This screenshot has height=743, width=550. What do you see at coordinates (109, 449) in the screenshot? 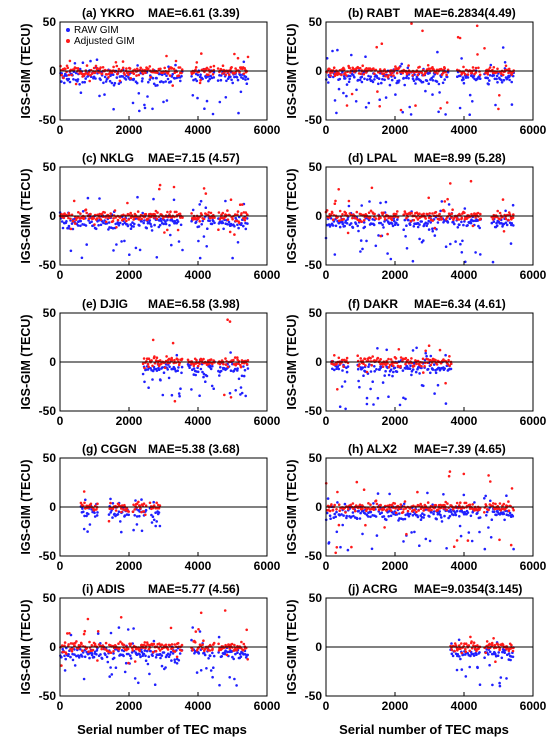
I see `panel-title: (g) CGGN` at bounding box center [109, 449].